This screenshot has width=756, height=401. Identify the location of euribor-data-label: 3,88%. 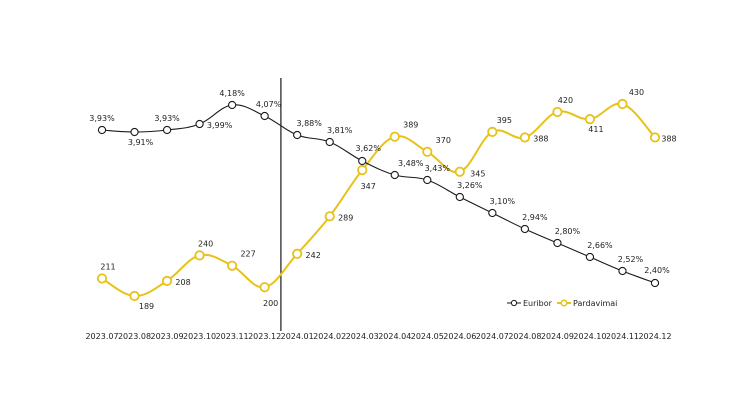
(309, 123).